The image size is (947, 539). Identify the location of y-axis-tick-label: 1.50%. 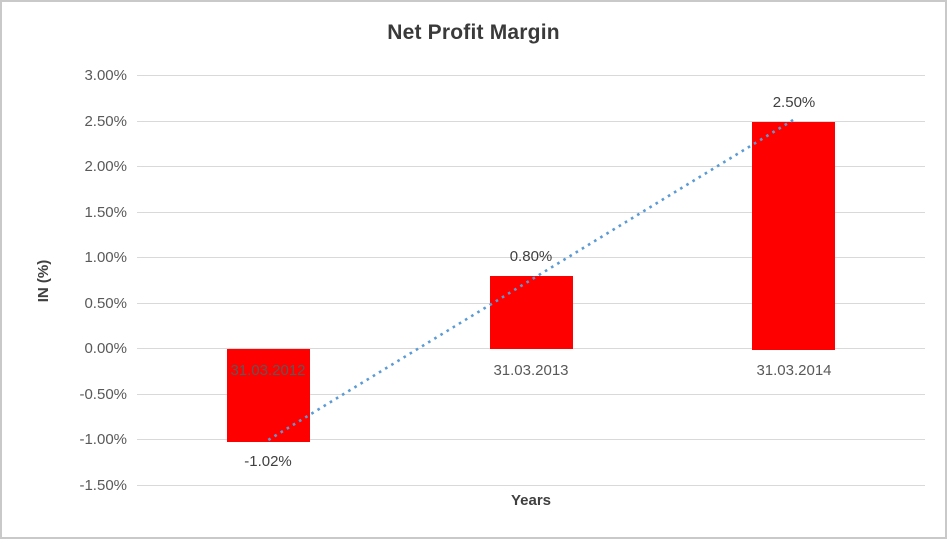
(105, 212).